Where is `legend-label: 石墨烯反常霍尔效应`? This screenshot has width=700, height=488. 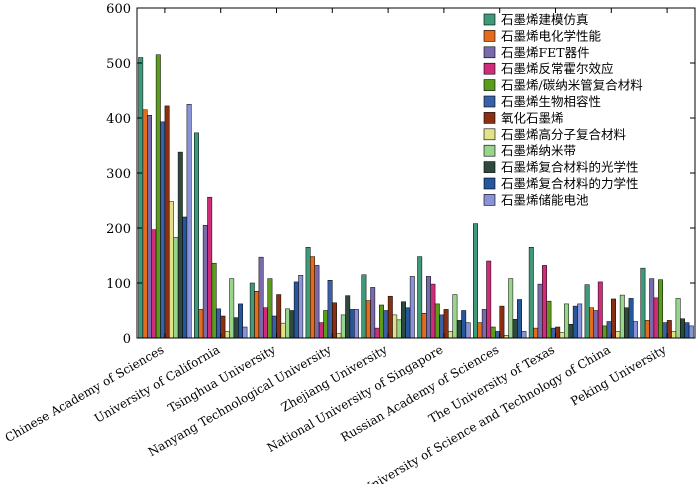
legend-label: 石墨烯反常霍尔效应 is located at coordinates (557, 68).